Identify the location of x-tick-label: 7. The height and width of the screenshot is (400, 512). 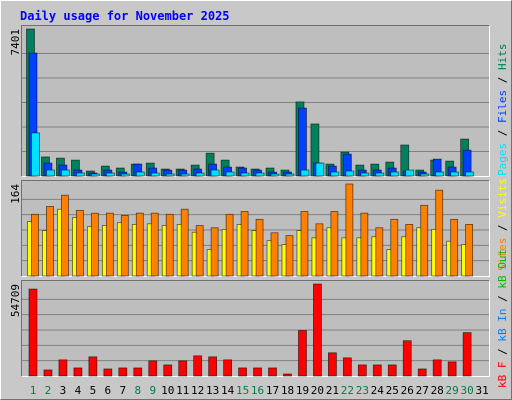
(123, 390).